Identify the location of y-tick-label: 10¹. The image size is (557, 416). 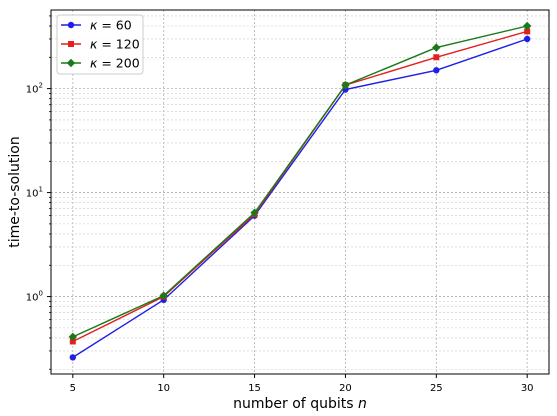
(34, 193).